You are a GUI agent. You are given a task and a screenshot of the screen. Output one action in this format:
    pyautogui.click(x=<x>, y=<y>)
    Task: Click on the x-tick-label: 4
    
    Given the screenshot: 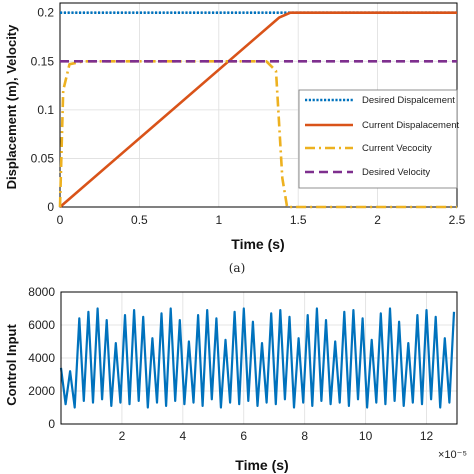 What is the action you would take?
    pyautogui.click(x=183, y=436)
    